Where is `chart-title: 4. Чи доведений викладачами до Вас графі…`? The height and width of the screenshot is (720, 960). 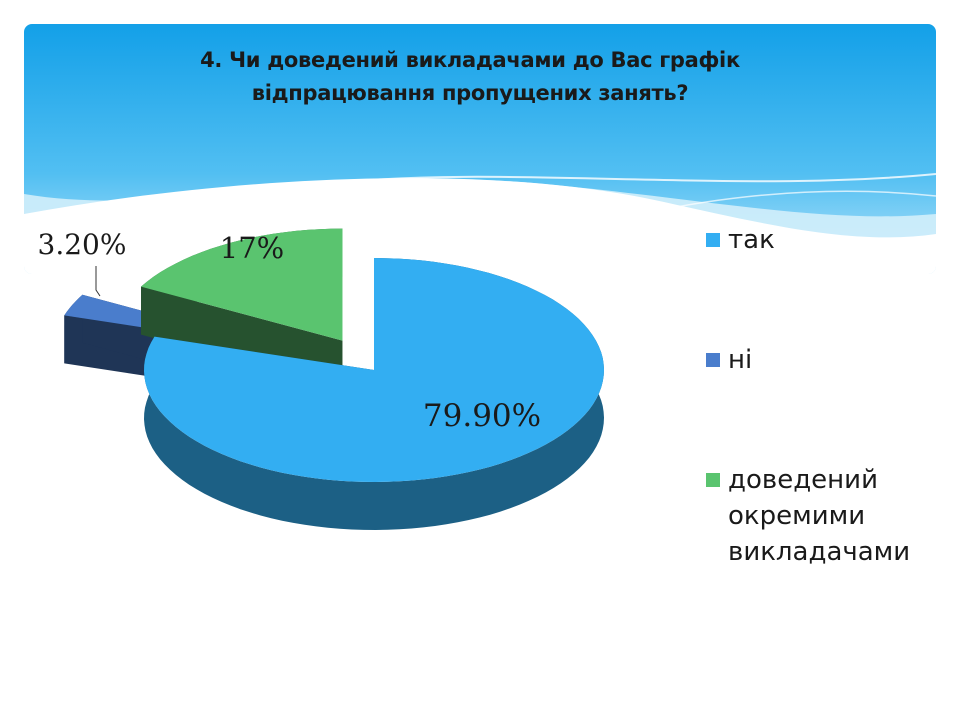 chart-title: 4. Чи доведений викладачами до Вас графі… is located at coordinates (470, 76).